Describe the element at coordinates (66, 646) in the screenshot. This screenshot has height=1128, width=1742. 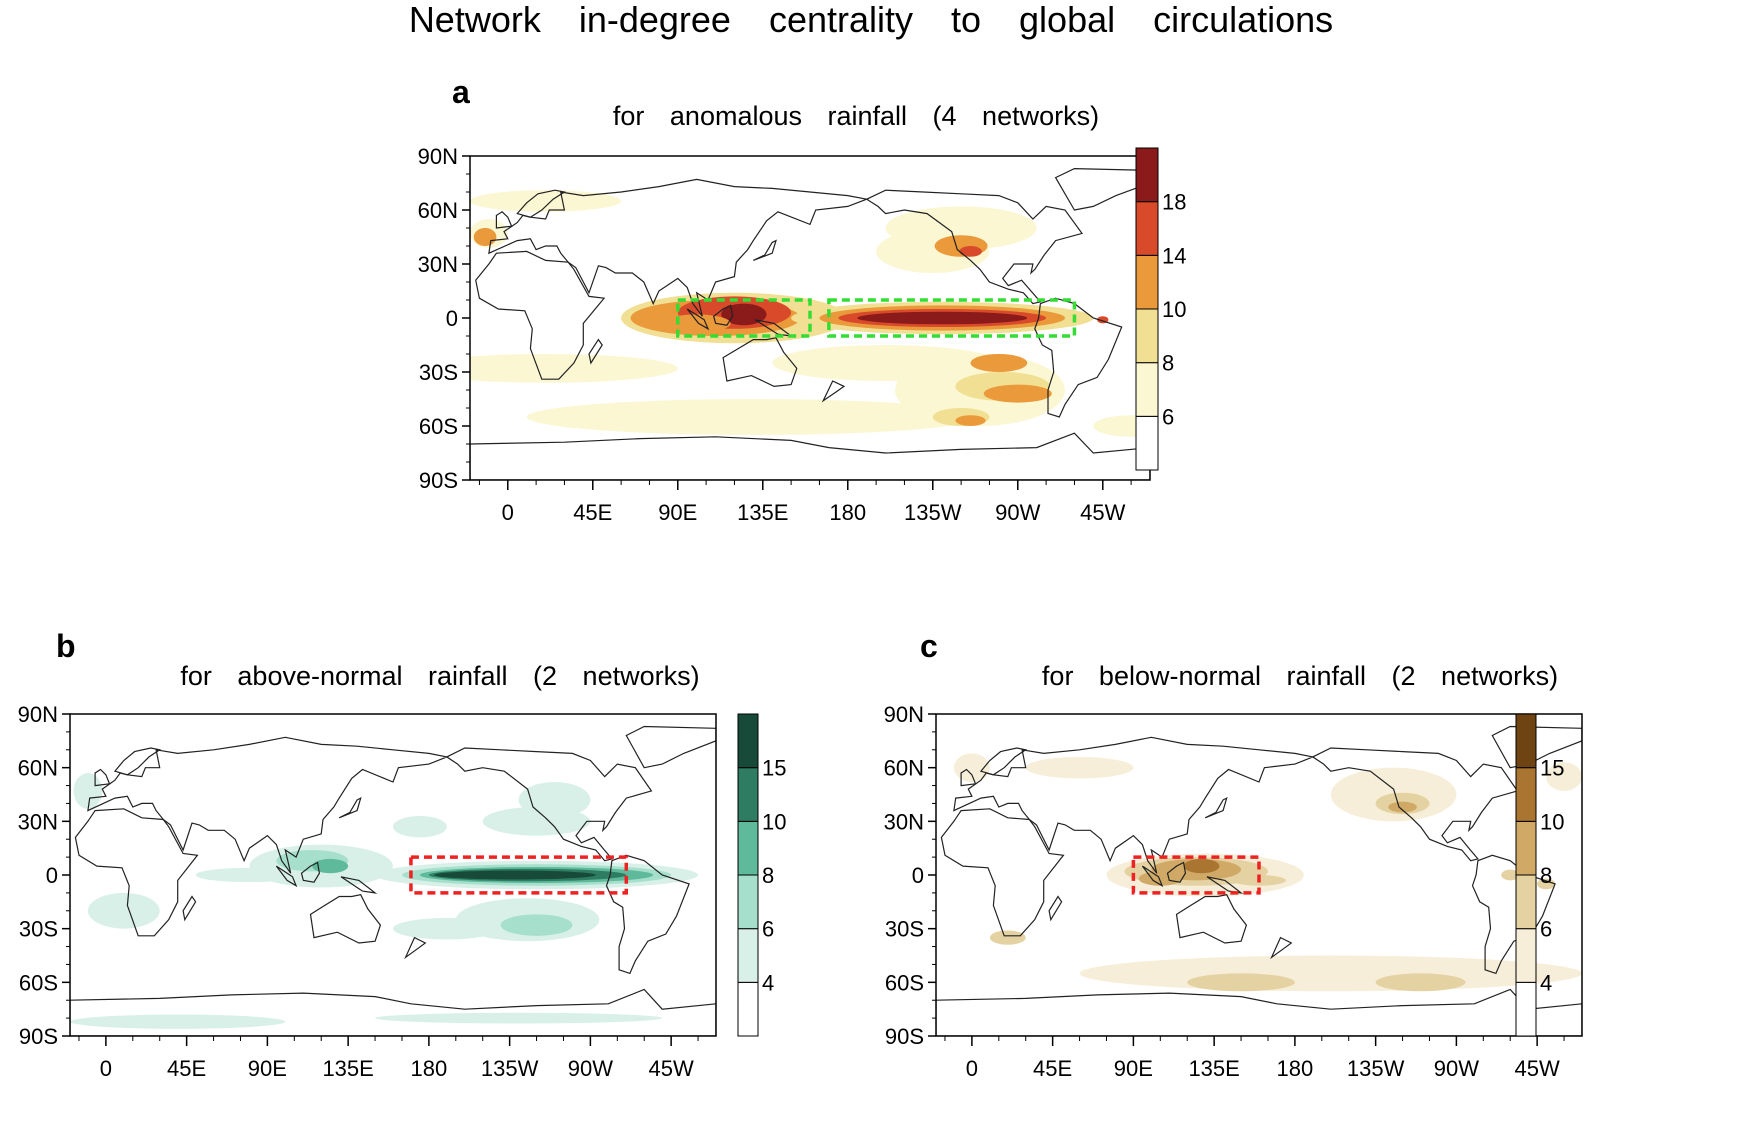
I see `panel-b-letter: b` at that location.